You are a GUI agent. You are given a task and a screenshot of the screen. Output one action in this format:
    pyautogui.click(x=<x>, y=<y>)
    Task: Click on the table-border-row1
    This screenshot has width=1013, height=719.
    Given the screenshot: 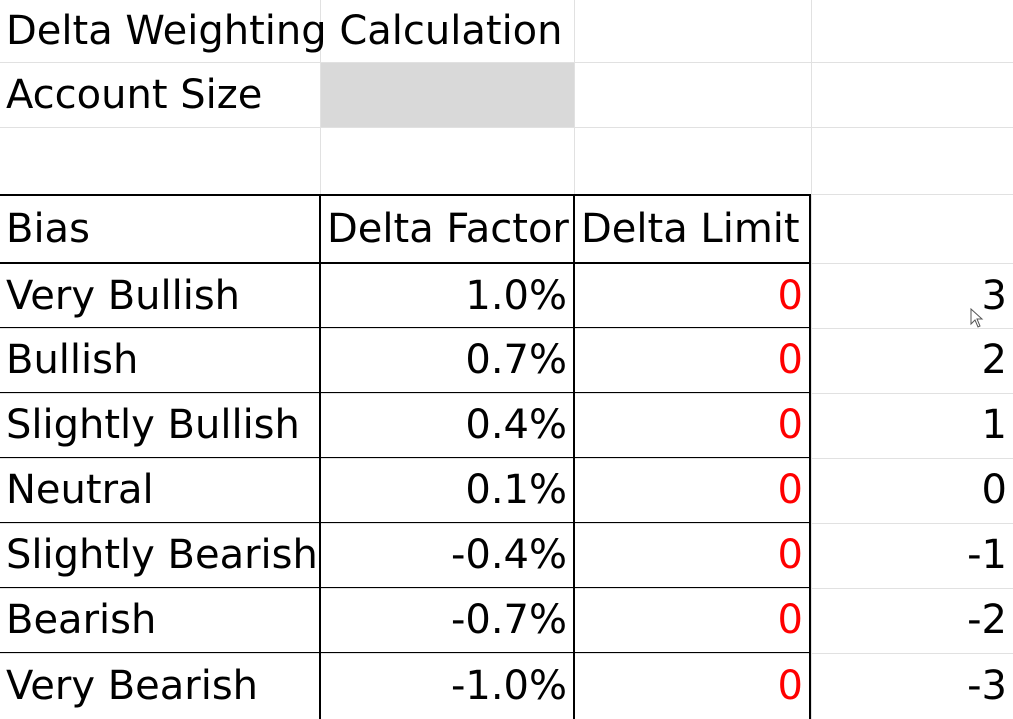 What is the action you would take?
    pyautogui.click(x=405, y=327)
    